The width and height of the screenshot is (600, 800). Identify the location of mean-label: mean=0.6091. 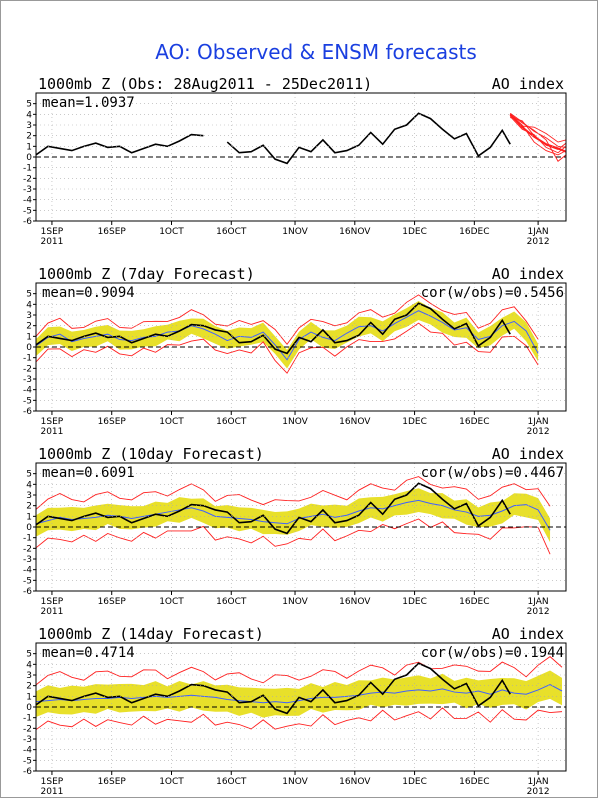
(88, 473).